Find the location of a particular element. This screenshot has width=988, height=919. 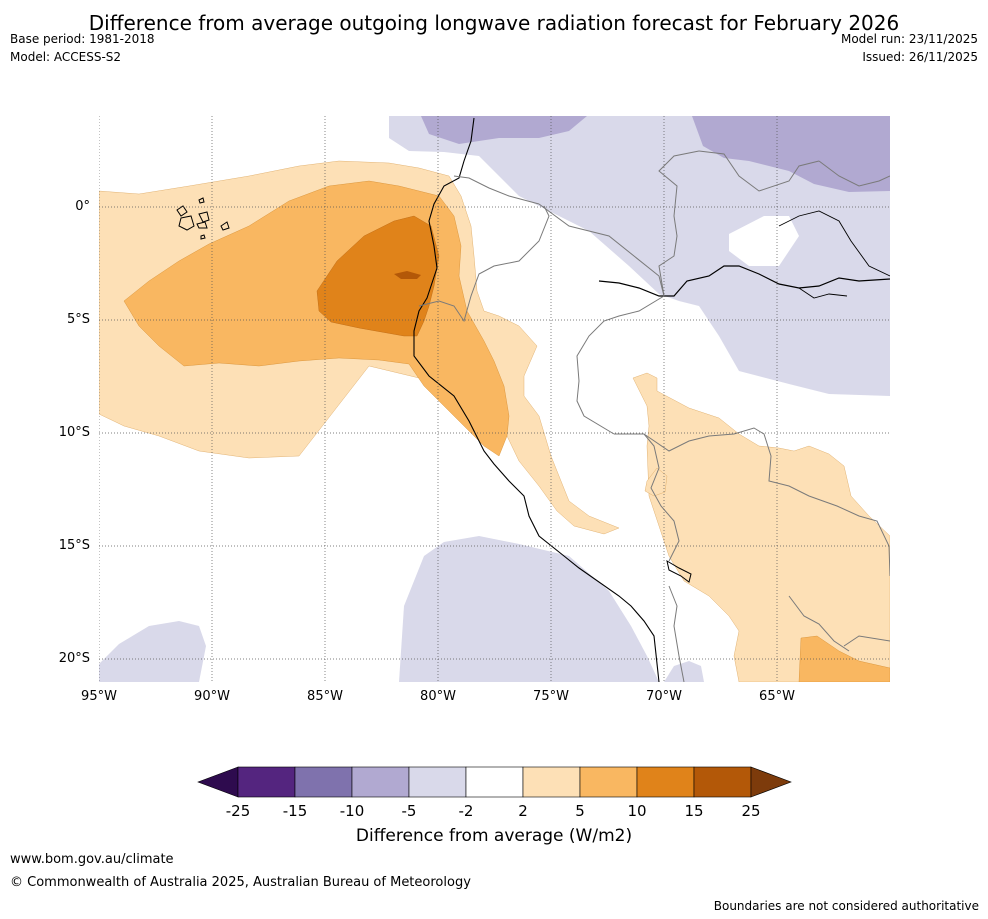

model-run: Model run: 23/11/2025 is located at coordinates (909, 39).